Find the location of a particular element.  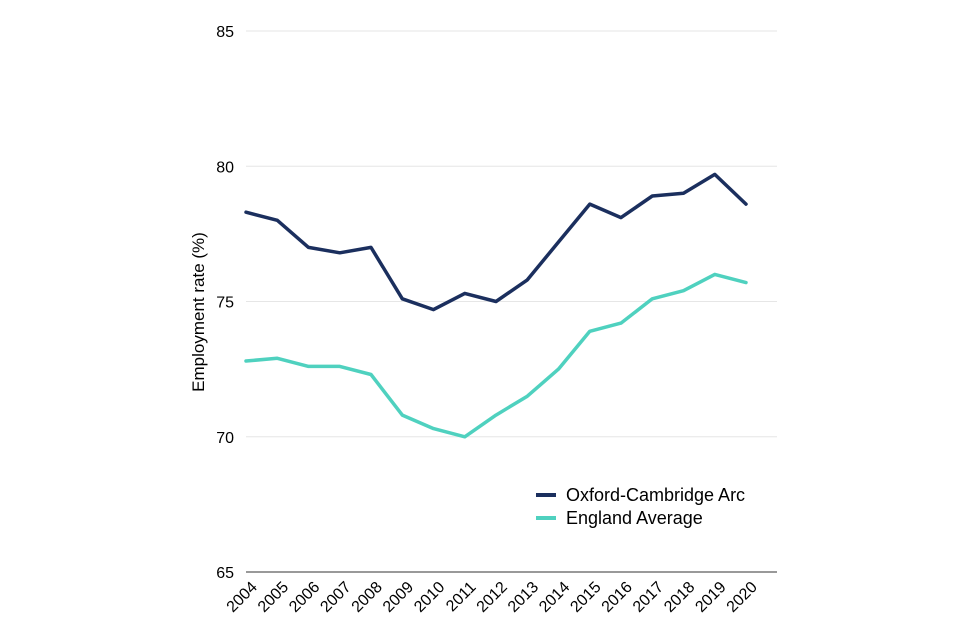

x-tick-label: 2014 is located at coordinates (554, 597).